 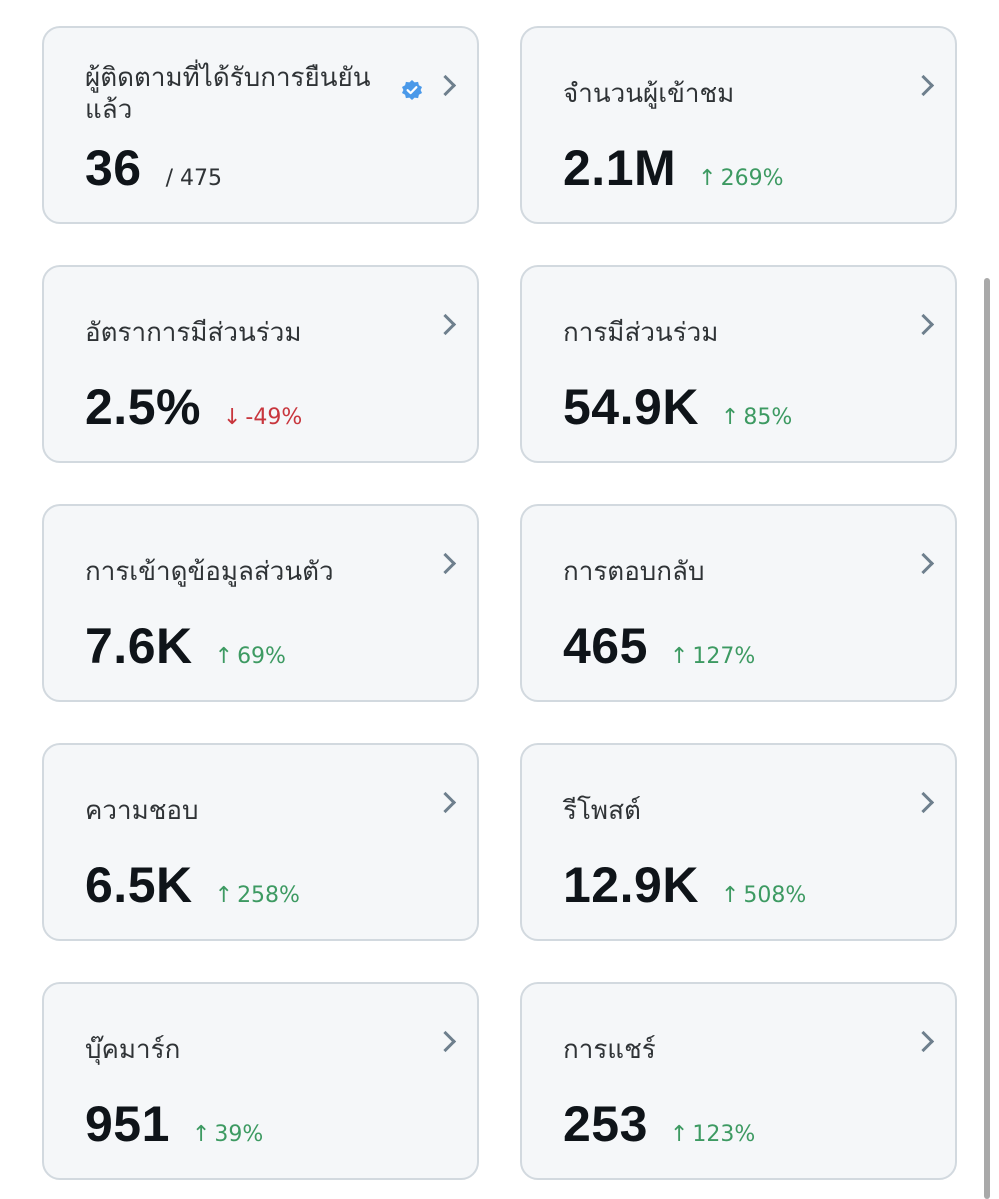 What do you see at coordinates (139, 646) in the screenshot?
I see `metric-value: 7.6K` at bounding box center [139, 646].